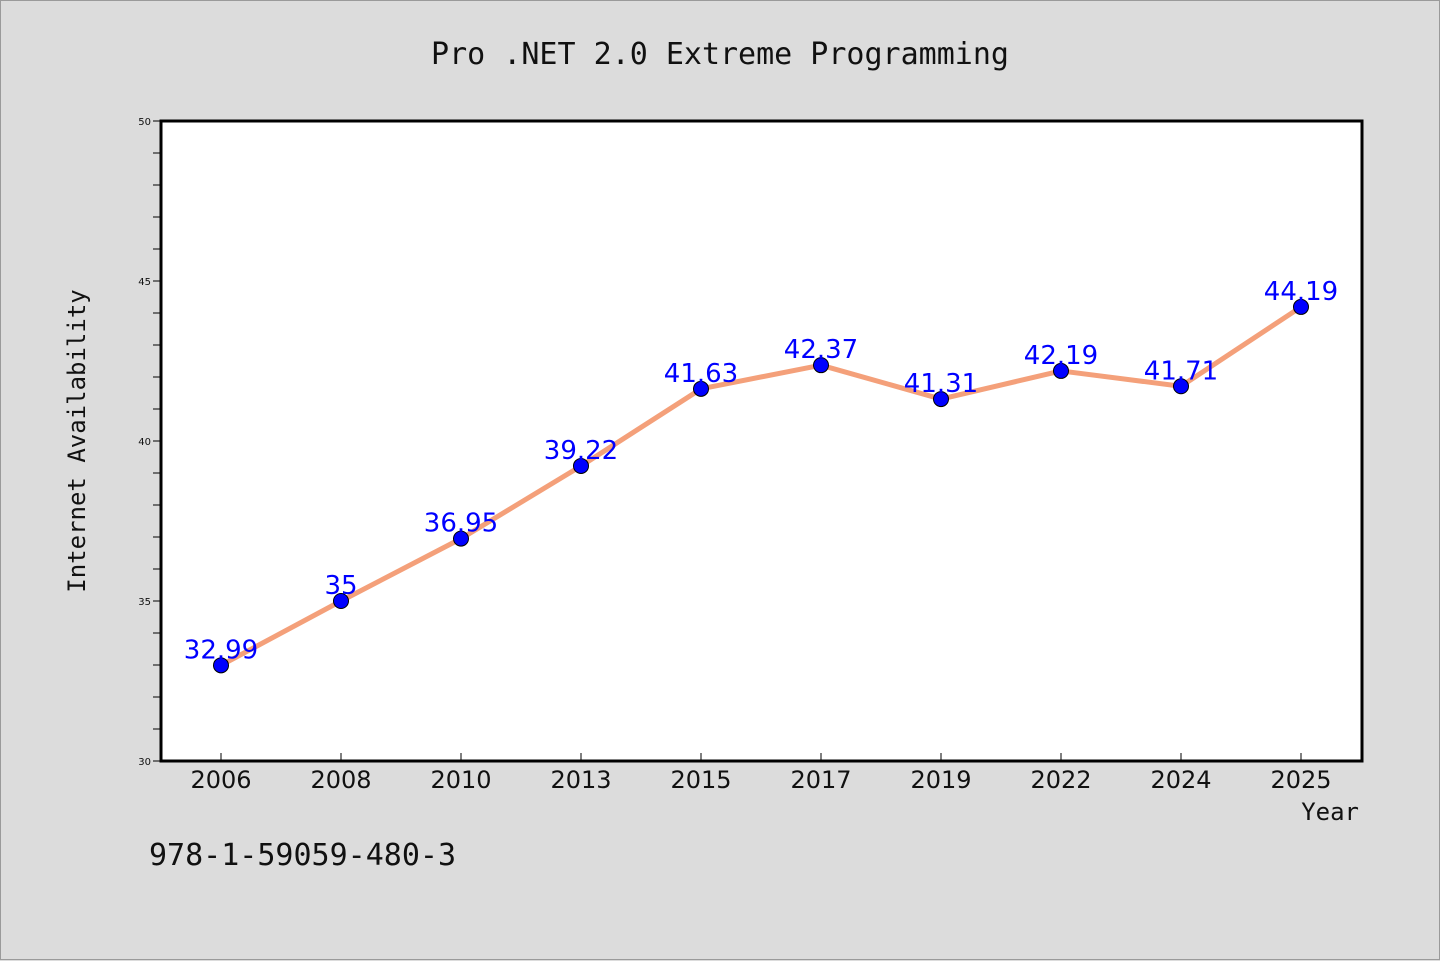 The height and width of the screenshot is (961, 1440). Describe the element at coordinates (144, 282) in the screenshot. I see `y-tick-label: 45` at that location.